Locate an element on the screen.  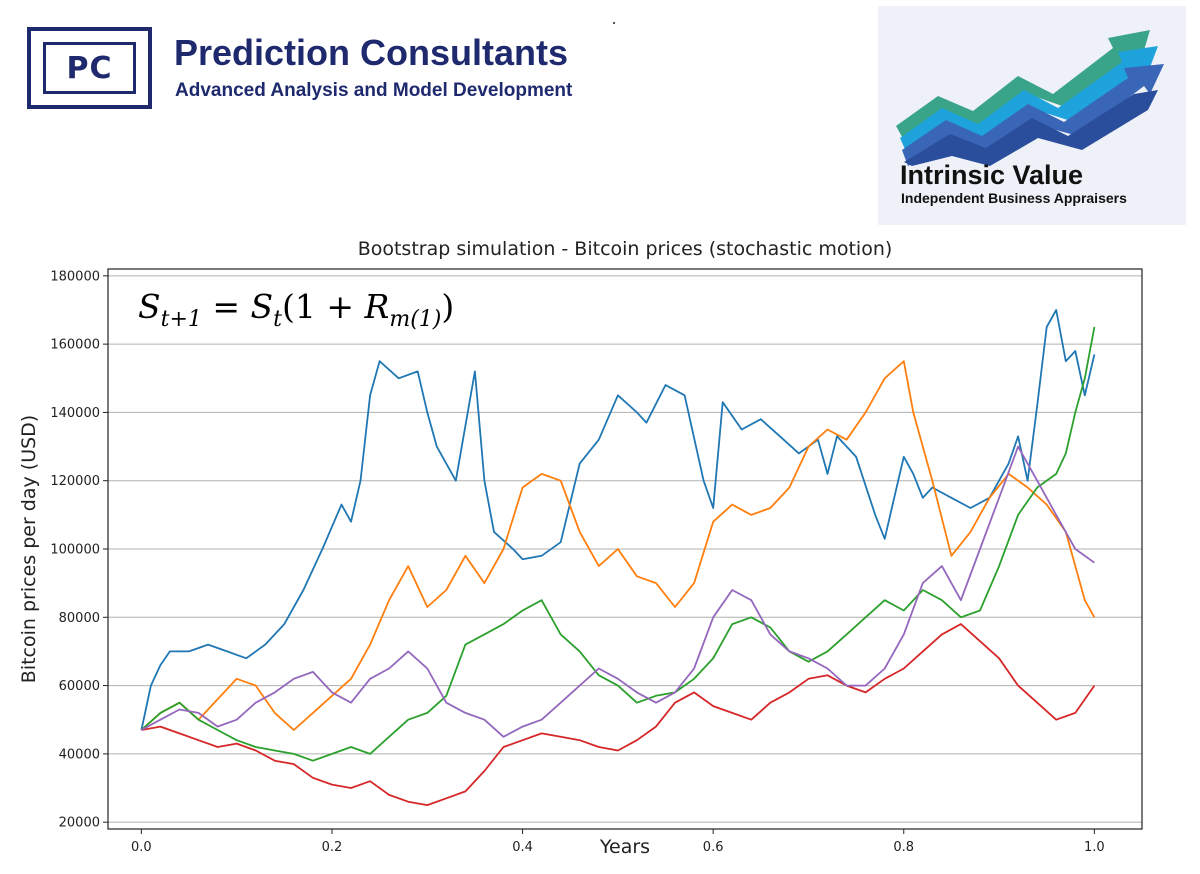
x-tick-label: 0.4 is located at coordinates (522, 847).